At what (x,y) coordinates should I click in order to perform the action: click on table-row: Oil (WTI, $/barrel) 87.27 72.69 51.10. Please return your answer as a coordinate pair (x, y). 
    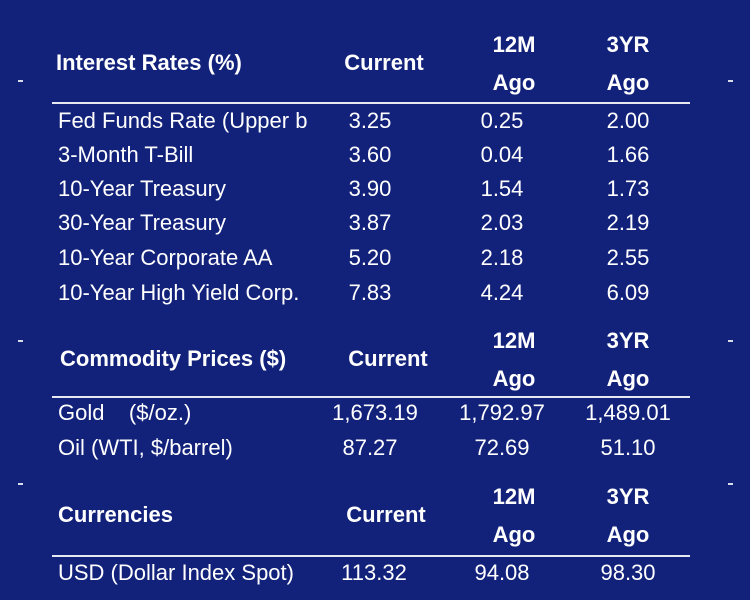
    Looking at the image, I should click on (372, 448).